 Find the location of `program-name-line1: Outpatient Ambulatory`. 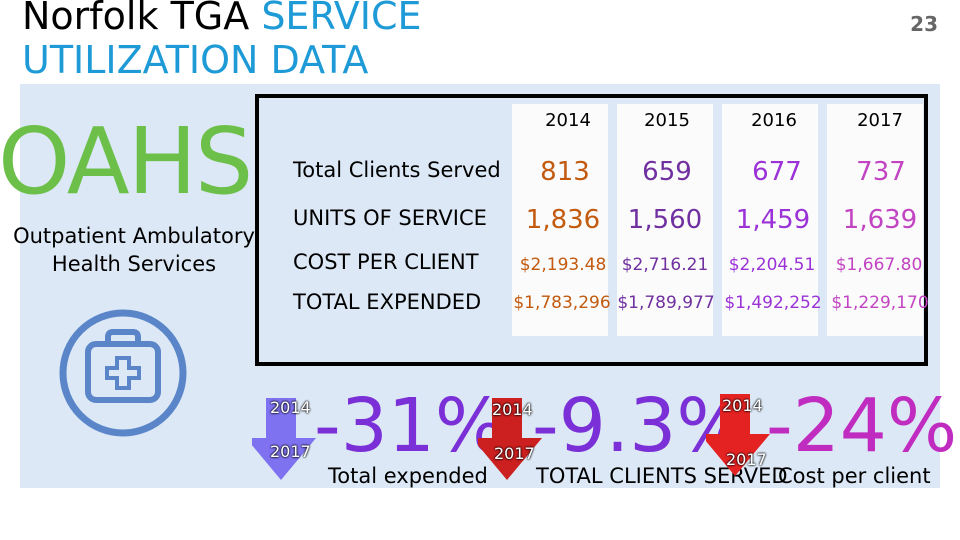

program-name-line1: Outpatient Ambulatory is located at coordinates (134, 236).